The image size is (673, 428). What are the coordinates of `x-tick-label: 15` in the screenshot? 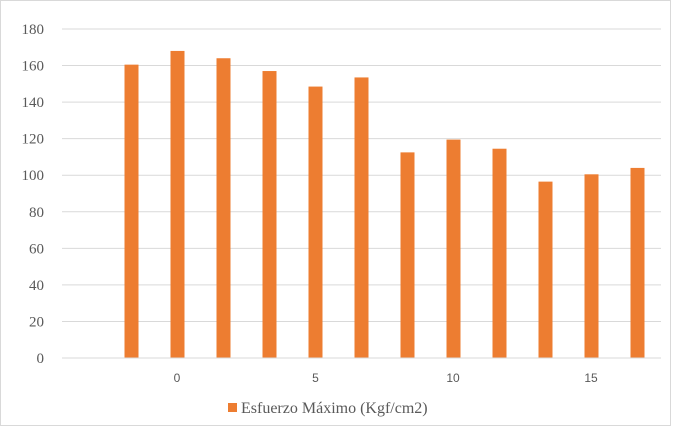 It's located at (591, 378).